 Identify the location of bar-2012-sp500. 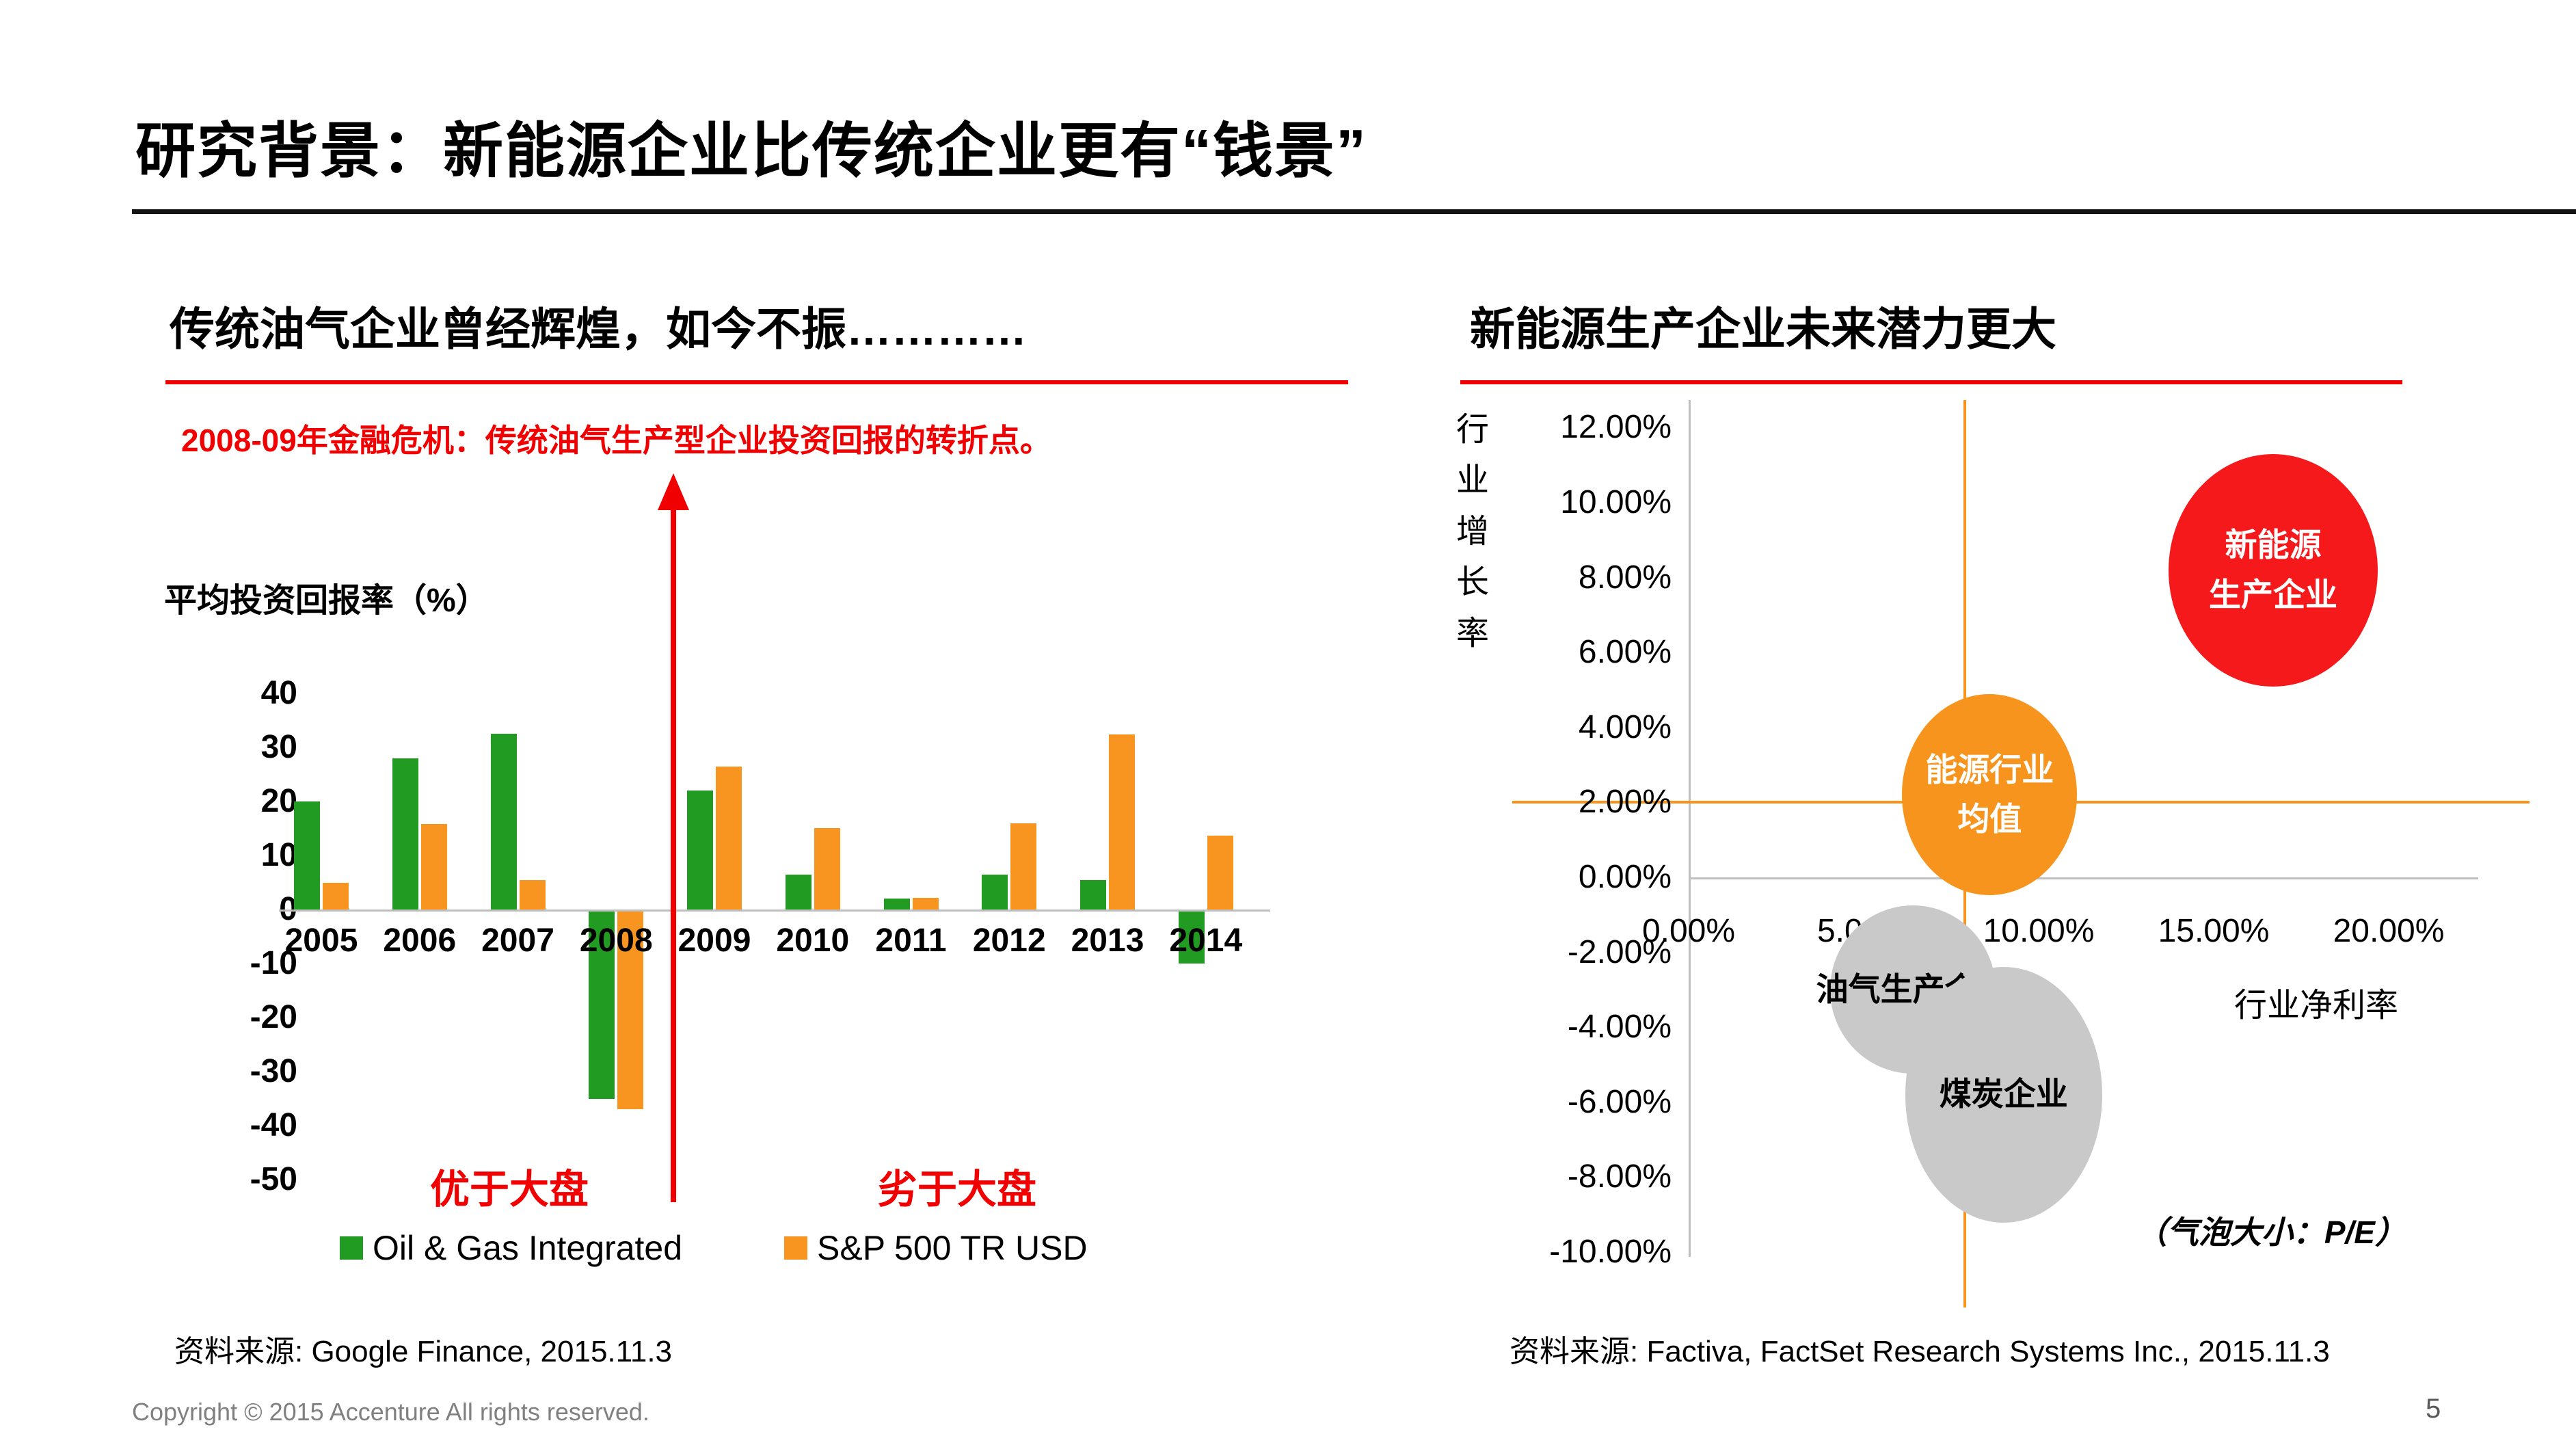
(1023, 866).